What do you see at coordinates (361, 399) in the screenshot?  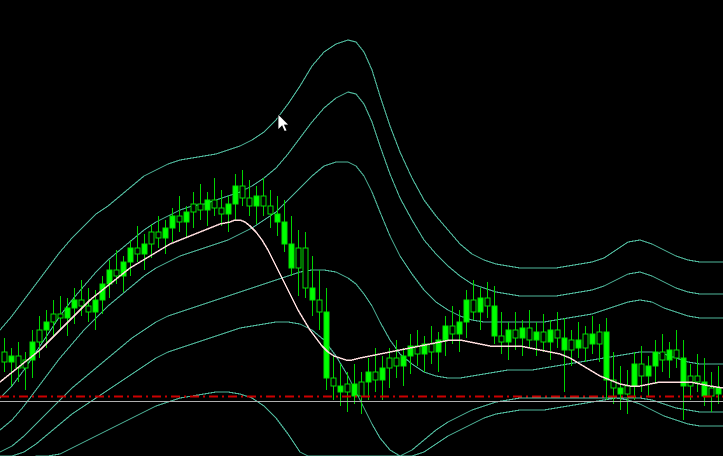 I see `reference-line-group` at bounding box center [361, 399].